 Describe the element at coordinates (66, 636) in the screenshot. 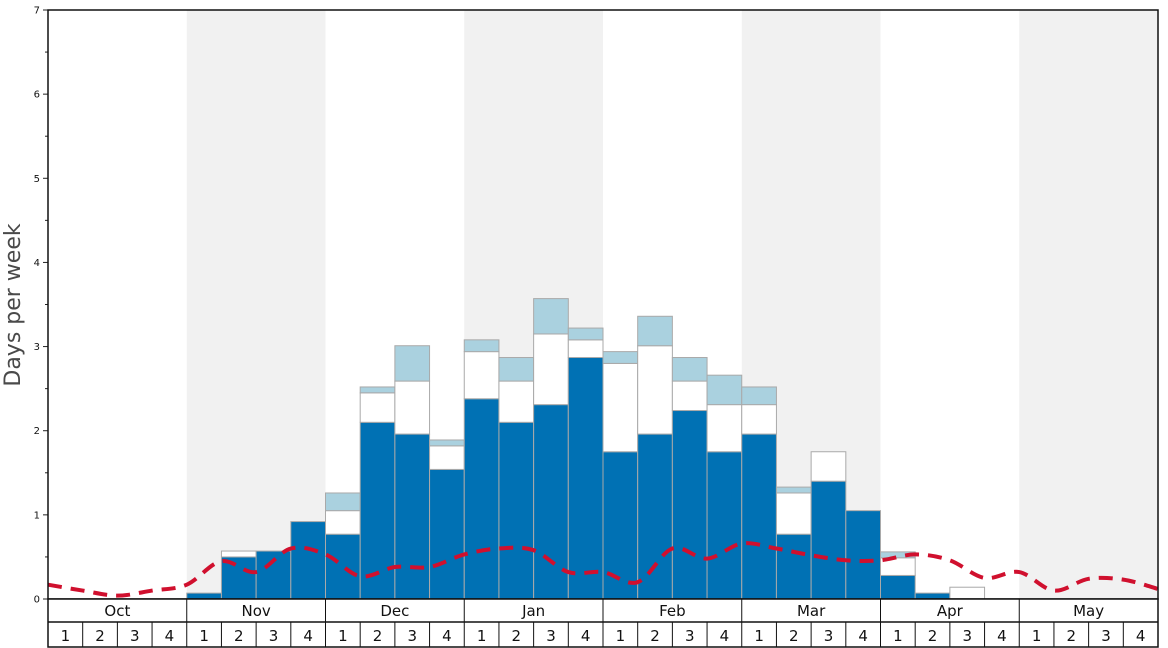

I see `week-label-oct-1: 1` at that location.